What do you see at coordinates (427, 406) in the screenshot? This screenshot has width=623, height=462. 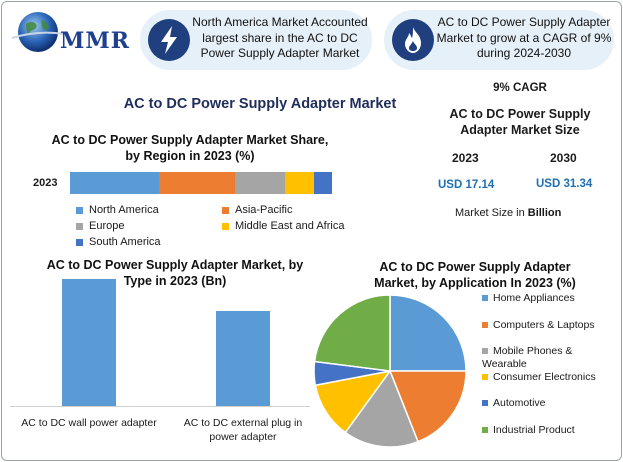 I see `pie-slice-computers-laptops` at bounding box center [427, 406].